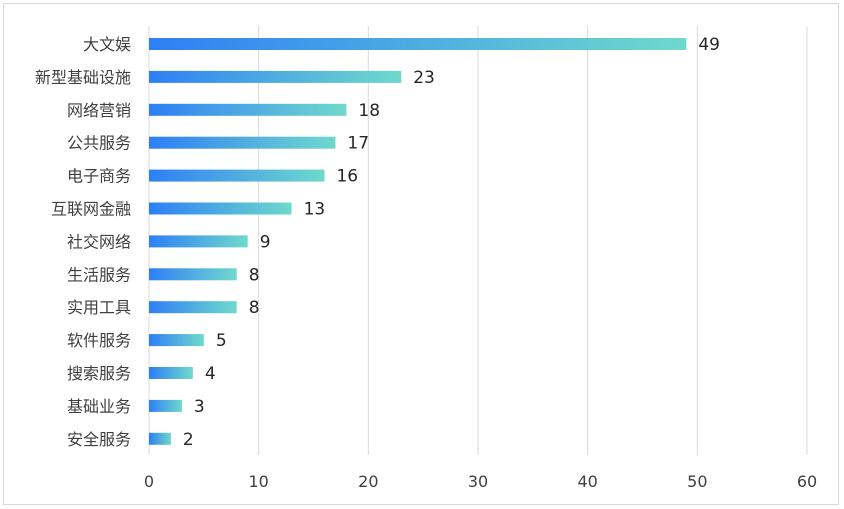 This screenshot has width=844, height=509. What do you see at coordinates (91, 209) in the screenshot?
I see `category-label: 互联网金融` at bounding box center [91, 209].